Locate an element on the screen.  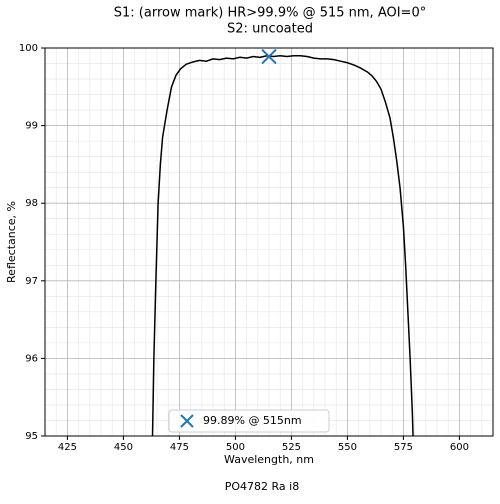
x-tick-label: 425 is located at coordinates (67, 447).